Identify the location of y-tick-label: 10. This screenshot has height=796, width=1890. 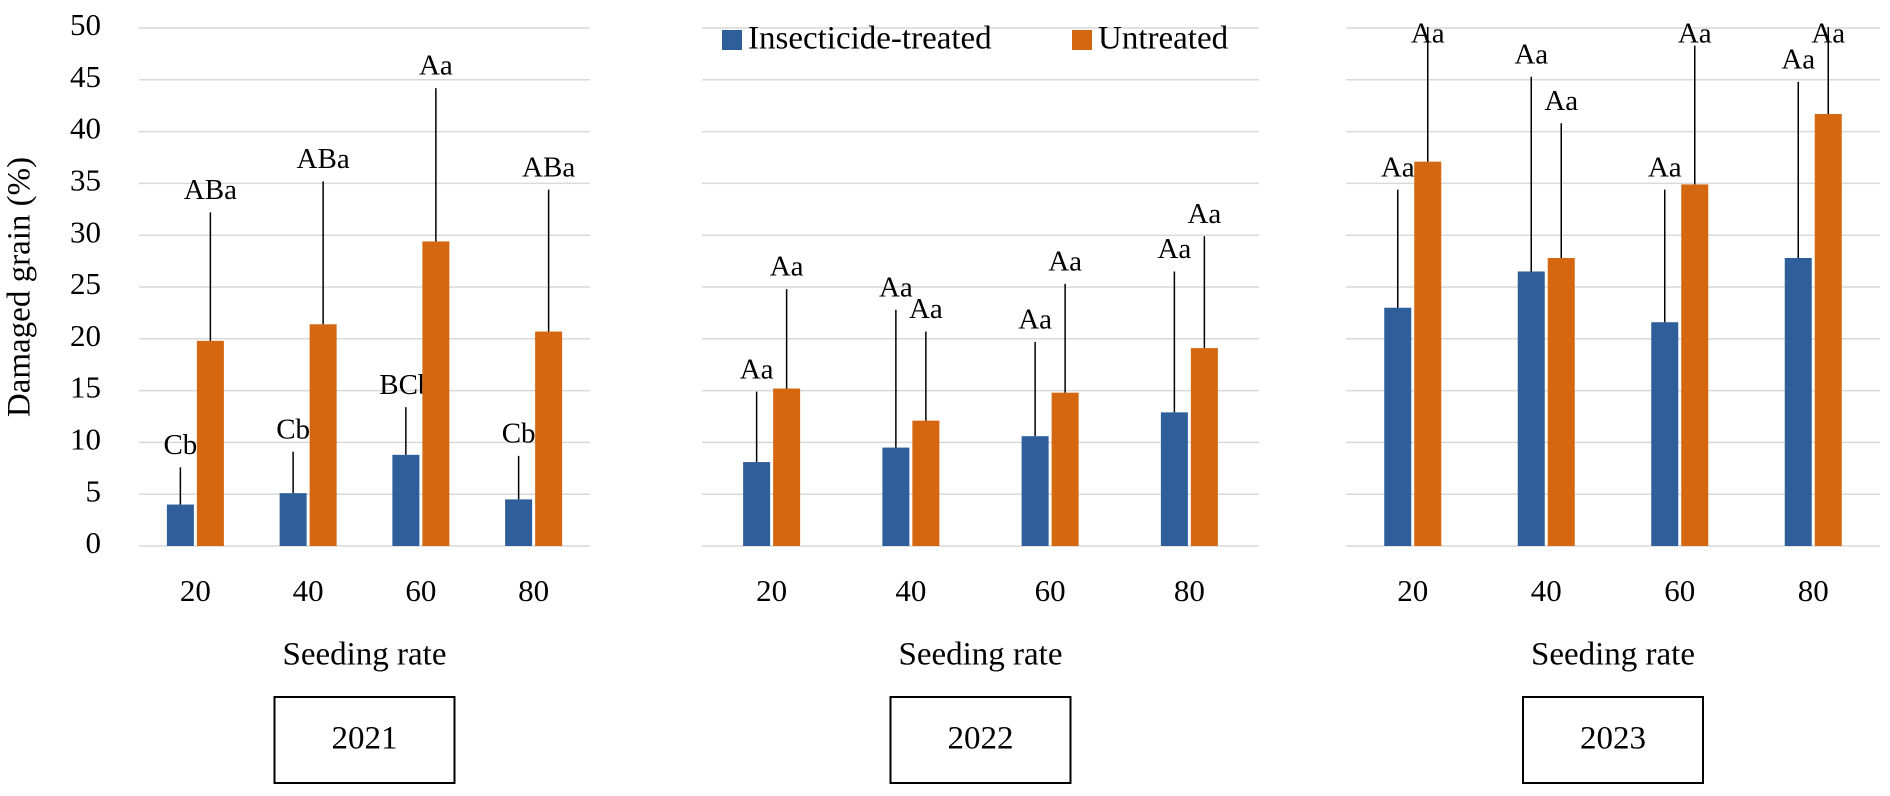
(85, 439).